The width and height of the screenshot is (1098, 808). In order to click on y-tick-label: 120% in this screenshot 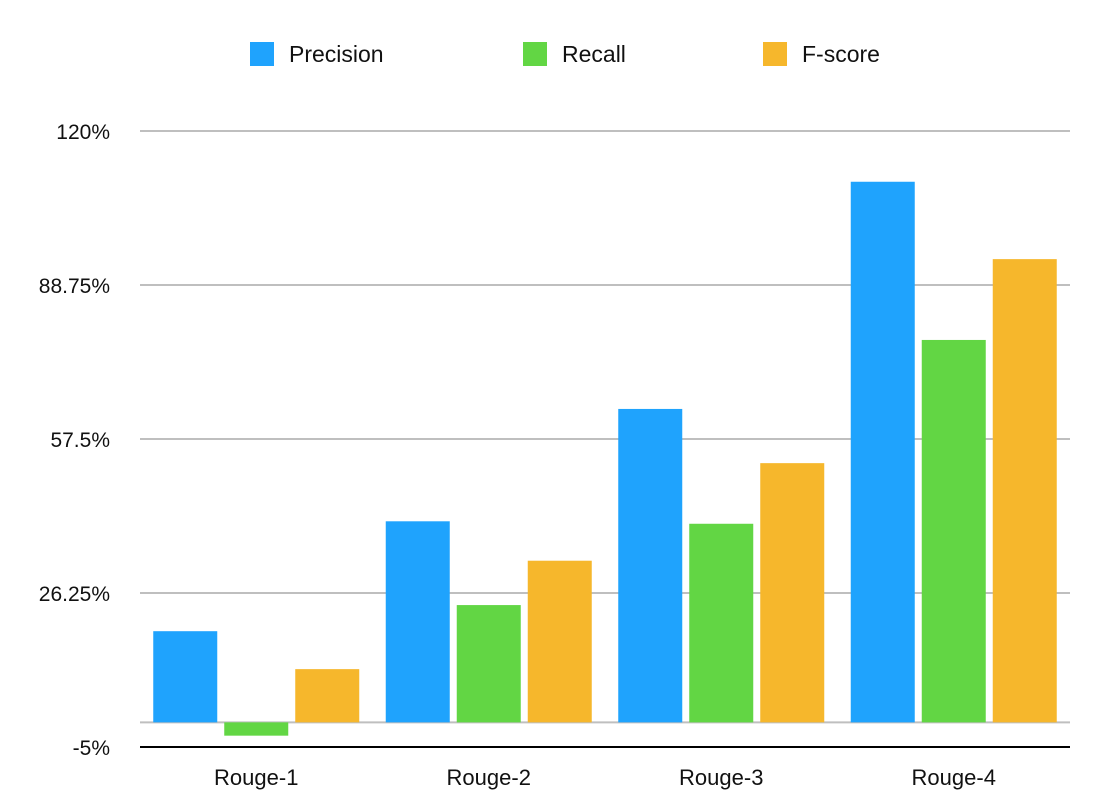, I will do `click(83, 132)`.